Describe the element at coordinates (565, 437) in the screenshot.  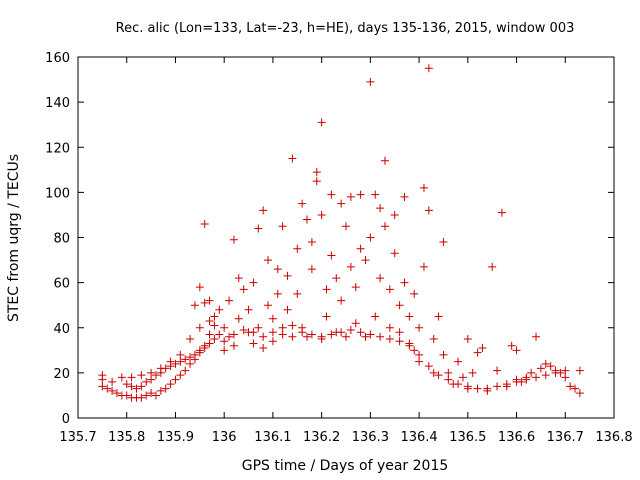
I see `x-tick-label: 136.7` at that location.